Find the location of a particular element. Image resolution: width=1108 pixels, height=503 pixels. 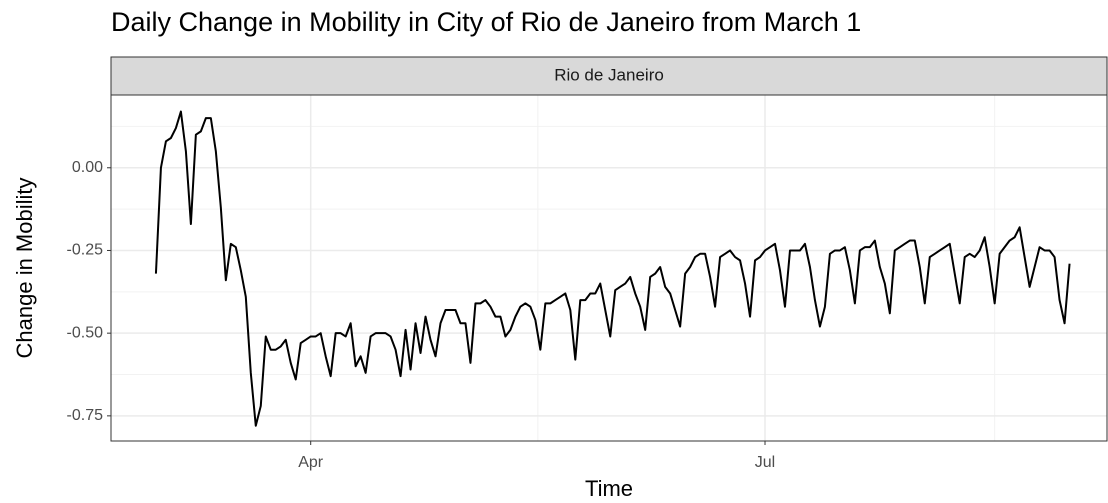

x-axis-title: Time is located at coordinates (609, 488).